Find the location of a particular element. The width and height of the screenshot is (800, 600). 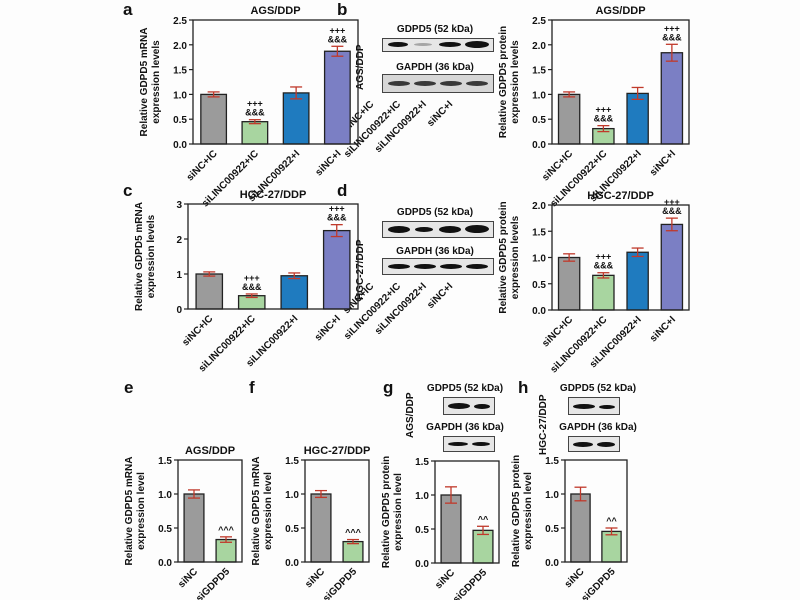

chart-title: AGS/DDP is located at coordinates (210, 451).